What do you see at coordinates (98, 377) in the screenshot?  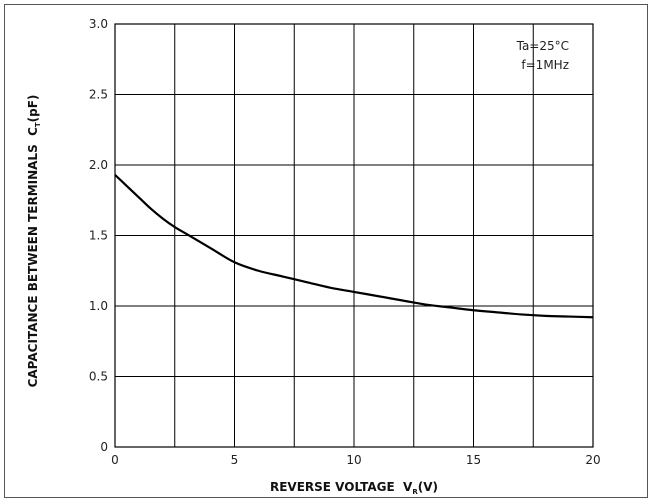 I see `y-tick-label: 0.5` at bounding box center [98, 377].